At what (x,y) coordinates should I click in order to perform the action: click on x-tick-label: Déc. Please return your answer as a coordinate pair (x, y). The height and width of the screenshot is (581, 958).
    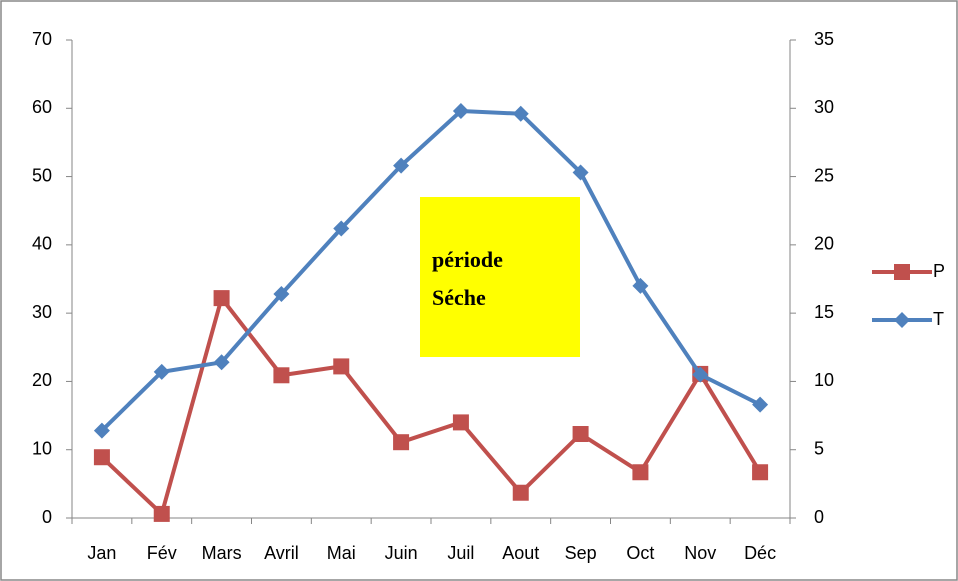
    Looking at the image, I should click on (760, 553).